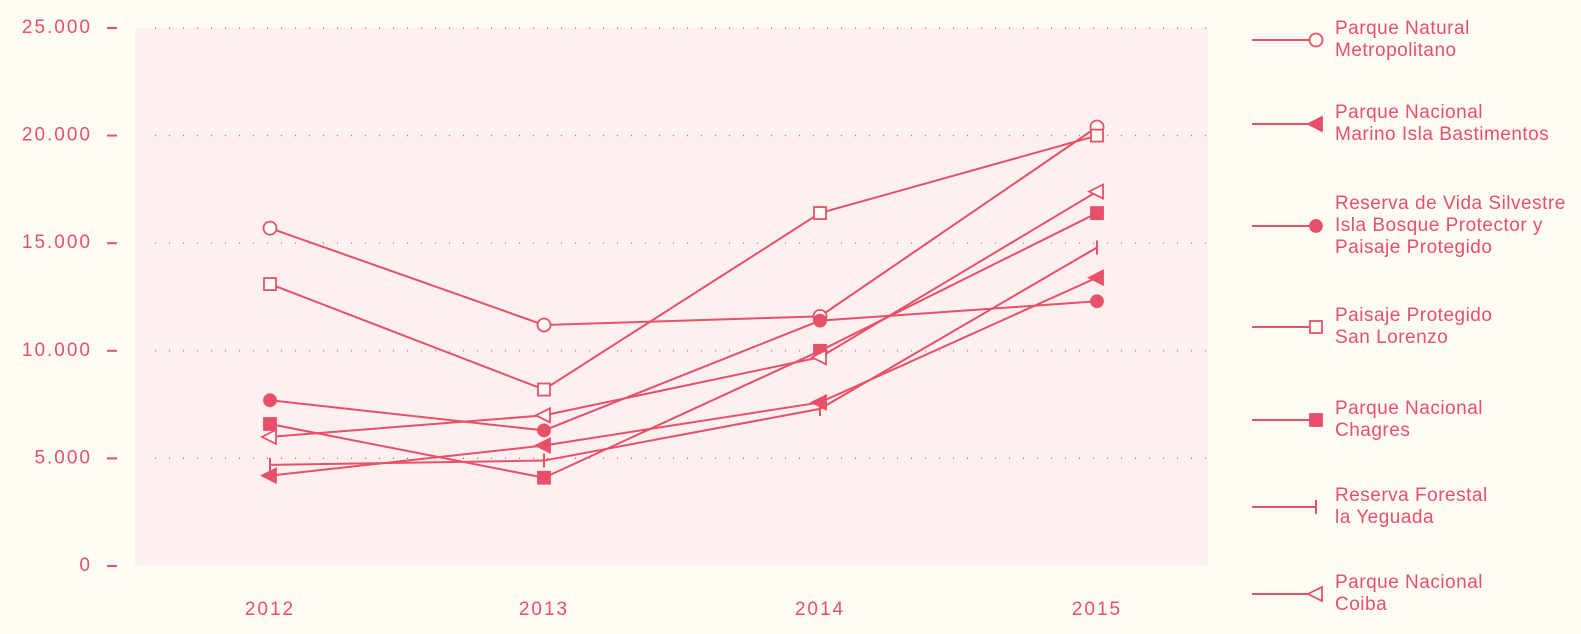 This screenshot has height=634, width=1581. What do you see at coordinates (1409, 419) in the screenshot?
I see `legend-label: Parque Nacional Chagres` at bounding box center [1409, 419].